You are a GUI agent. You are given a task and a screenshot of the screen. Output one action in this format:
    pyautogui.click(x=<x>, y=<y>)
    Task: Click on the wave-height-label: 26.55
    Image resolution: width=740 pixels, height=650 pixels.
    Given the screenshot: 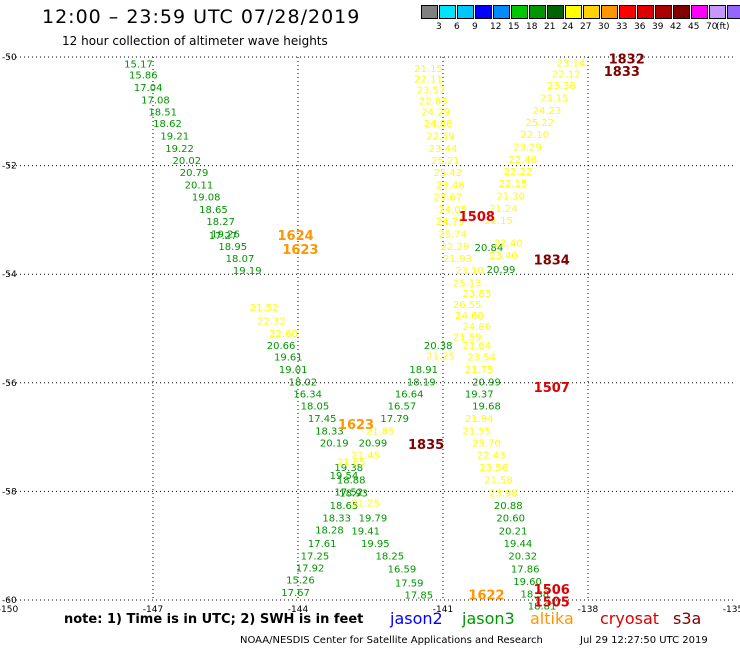 What is the action you would take?
    pyautogui.click(x=467, y=305)
    